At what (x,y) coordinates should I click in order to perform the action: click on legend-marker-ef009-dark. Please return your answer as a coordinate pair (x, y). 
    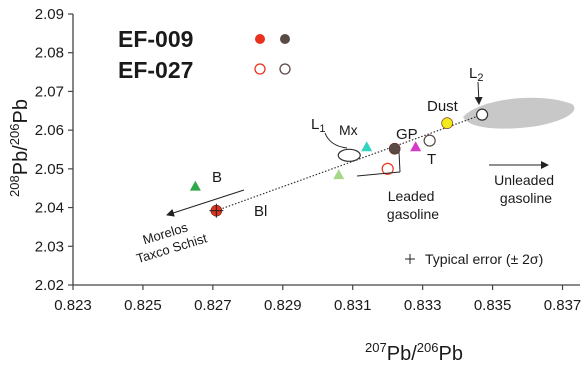
    Looking at the image, I should click on (285, 39).